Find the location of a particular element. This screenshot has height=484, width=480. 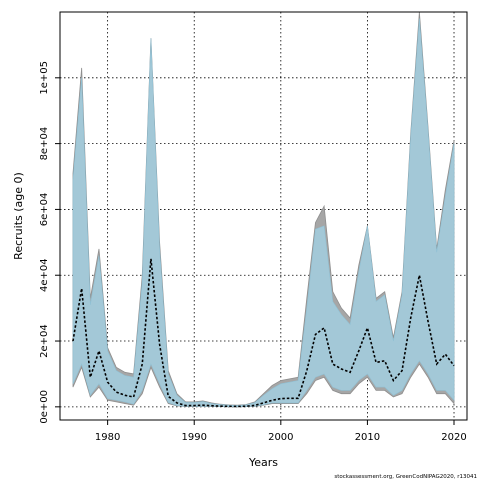

y-tick-label-40000: 4e+04 is located at coordinates (44, 275).